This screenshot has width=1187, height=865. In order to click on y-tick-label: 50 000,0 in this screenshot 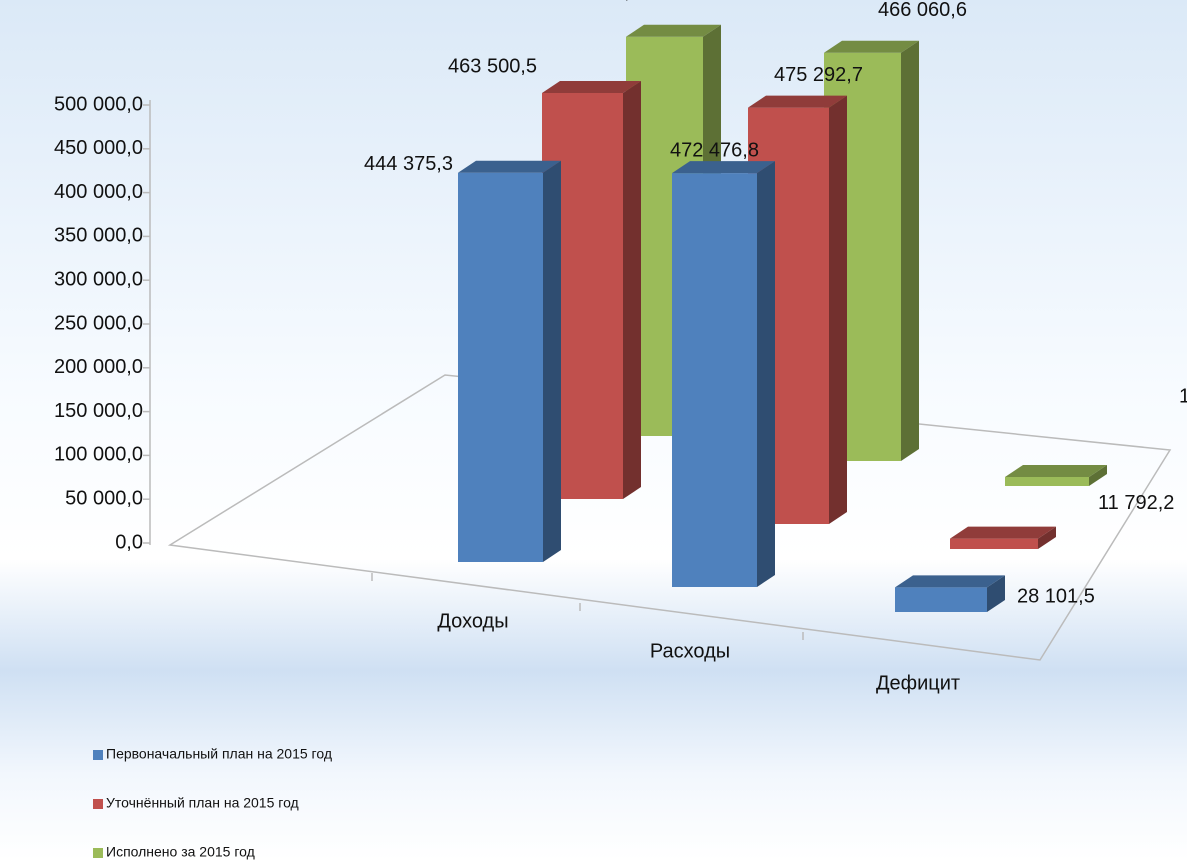, I will do `click(104, 498)`.